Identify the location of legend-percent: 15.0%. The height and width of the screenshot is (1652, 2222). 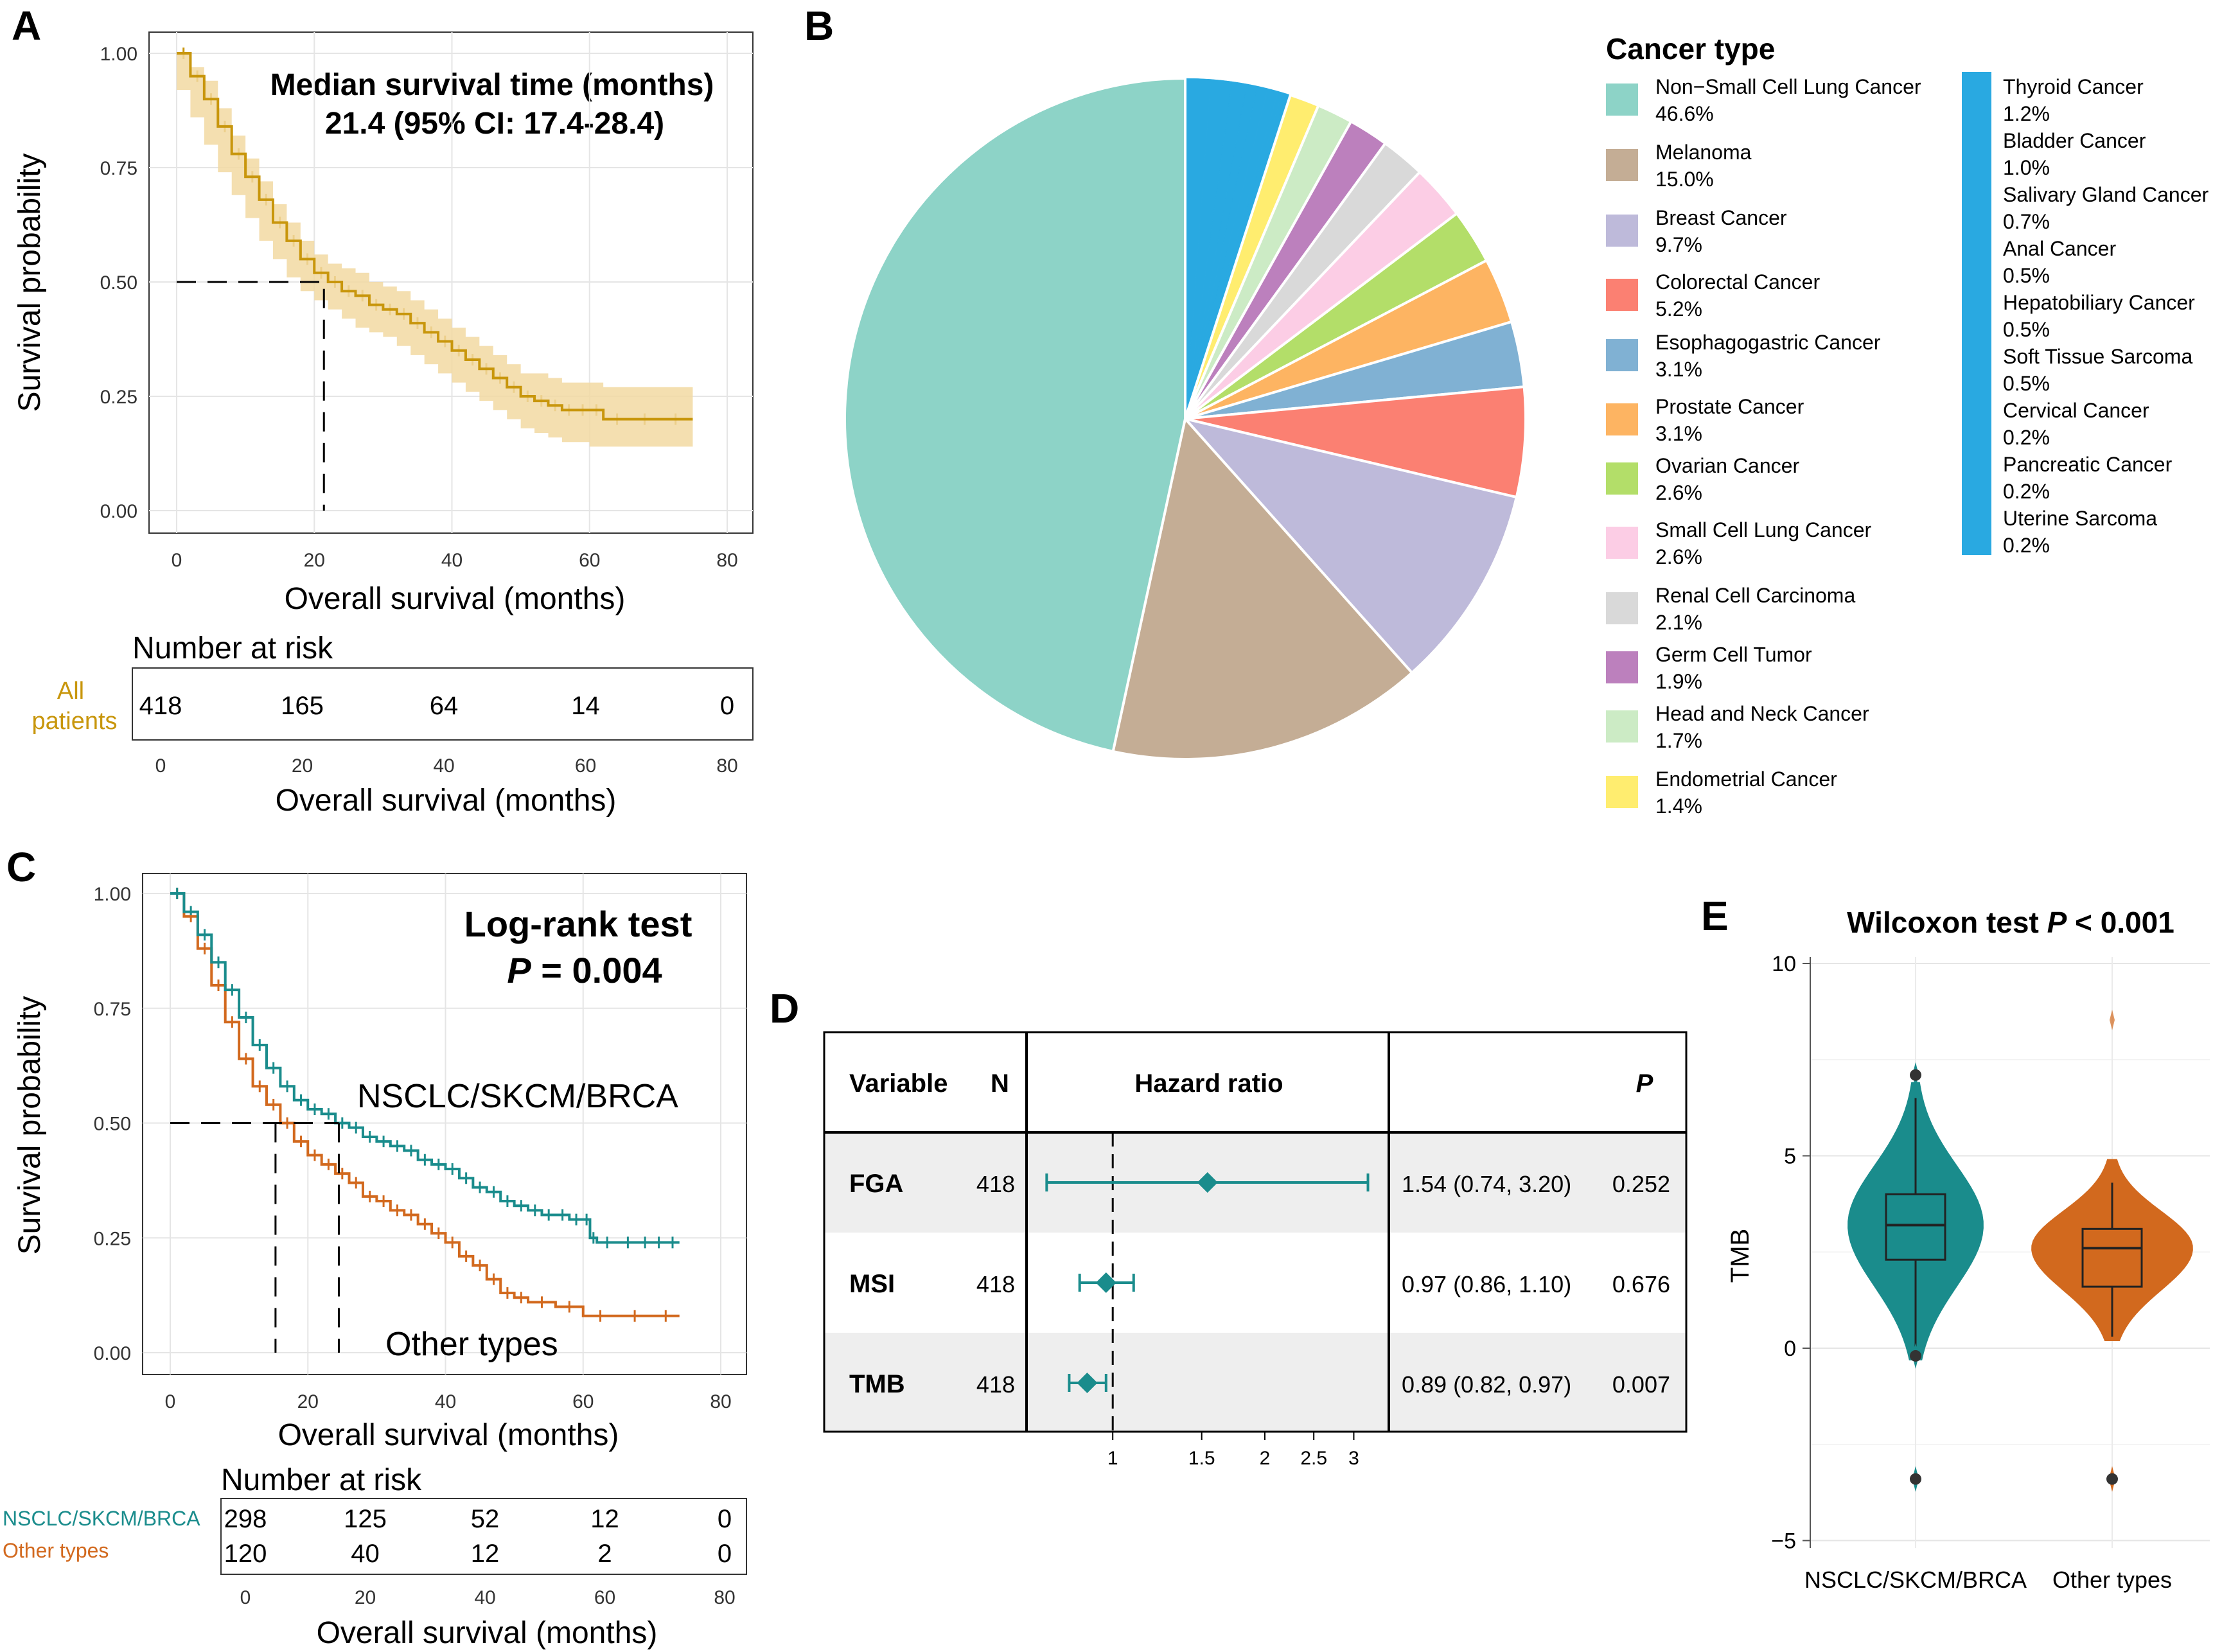
(1684, 179).